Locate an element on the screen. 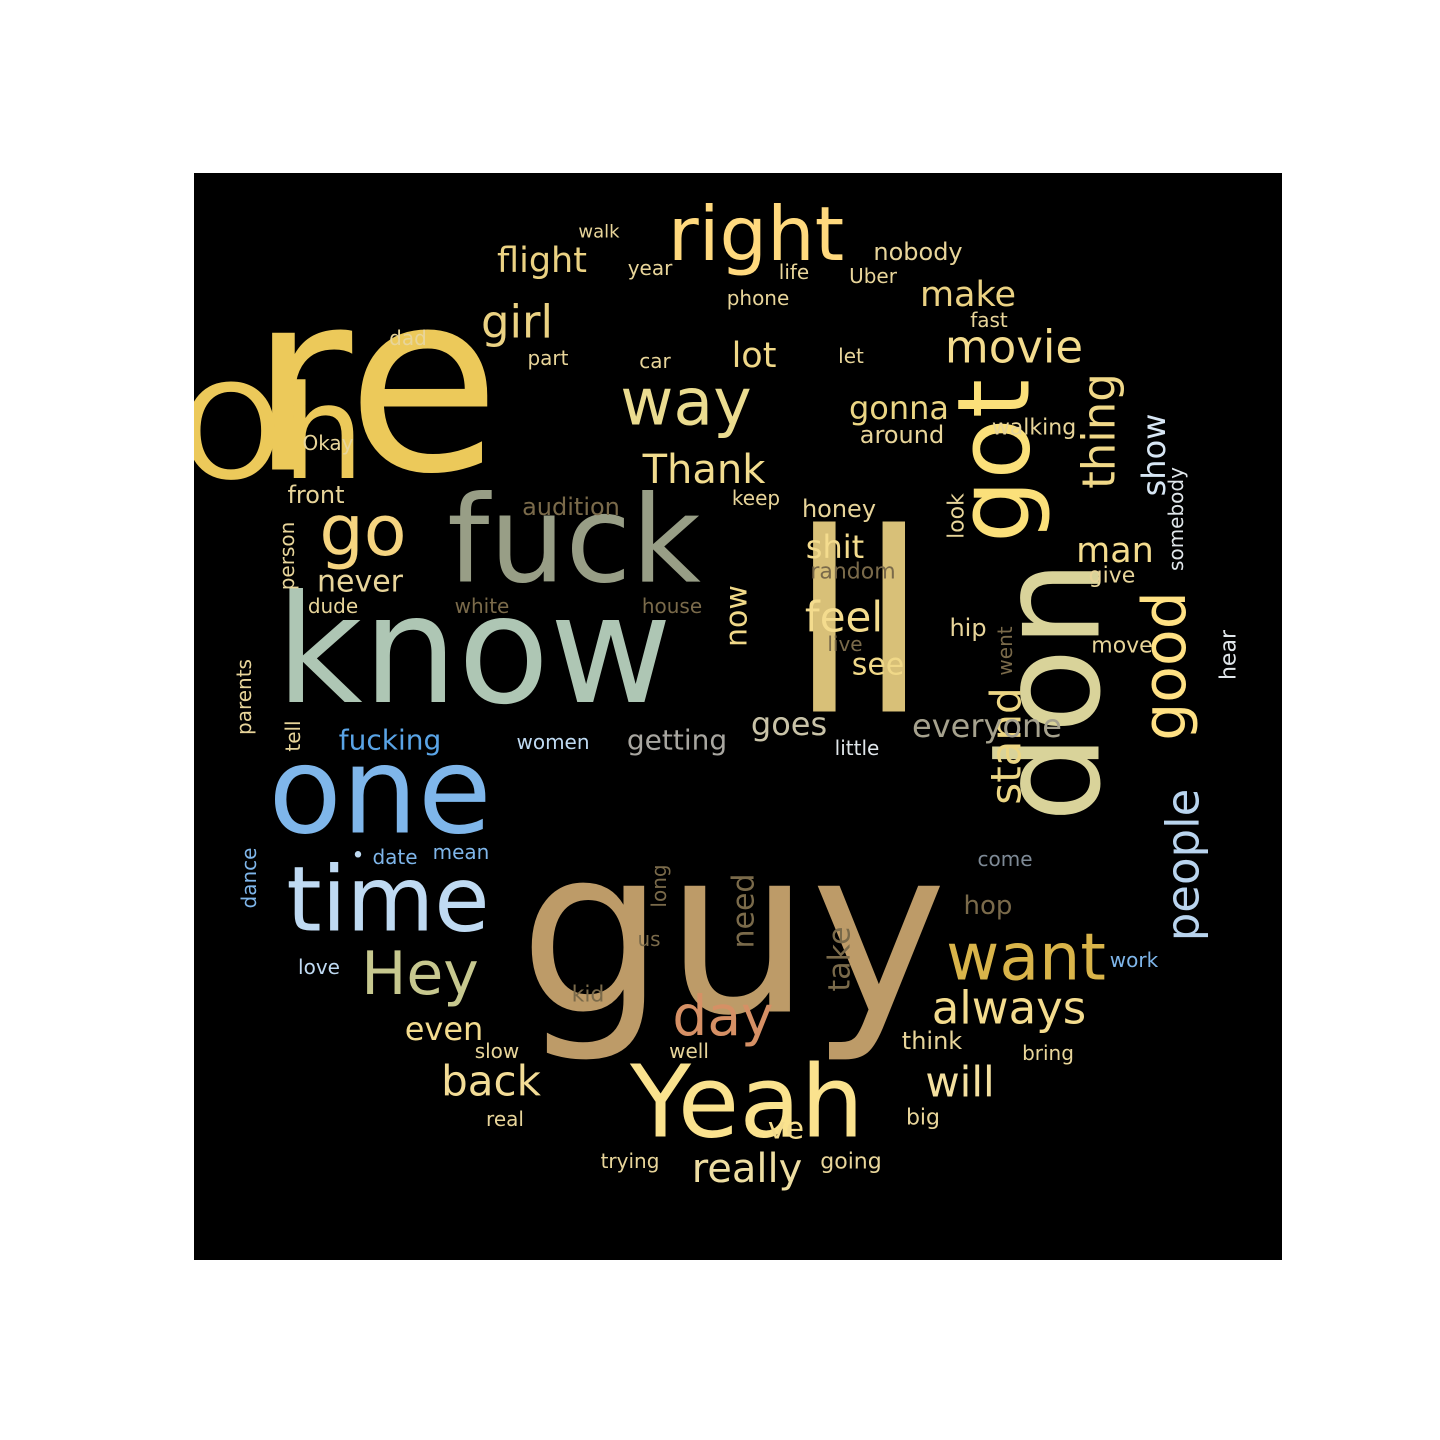  word-thank: Thank is located at coordinates (704, 470).